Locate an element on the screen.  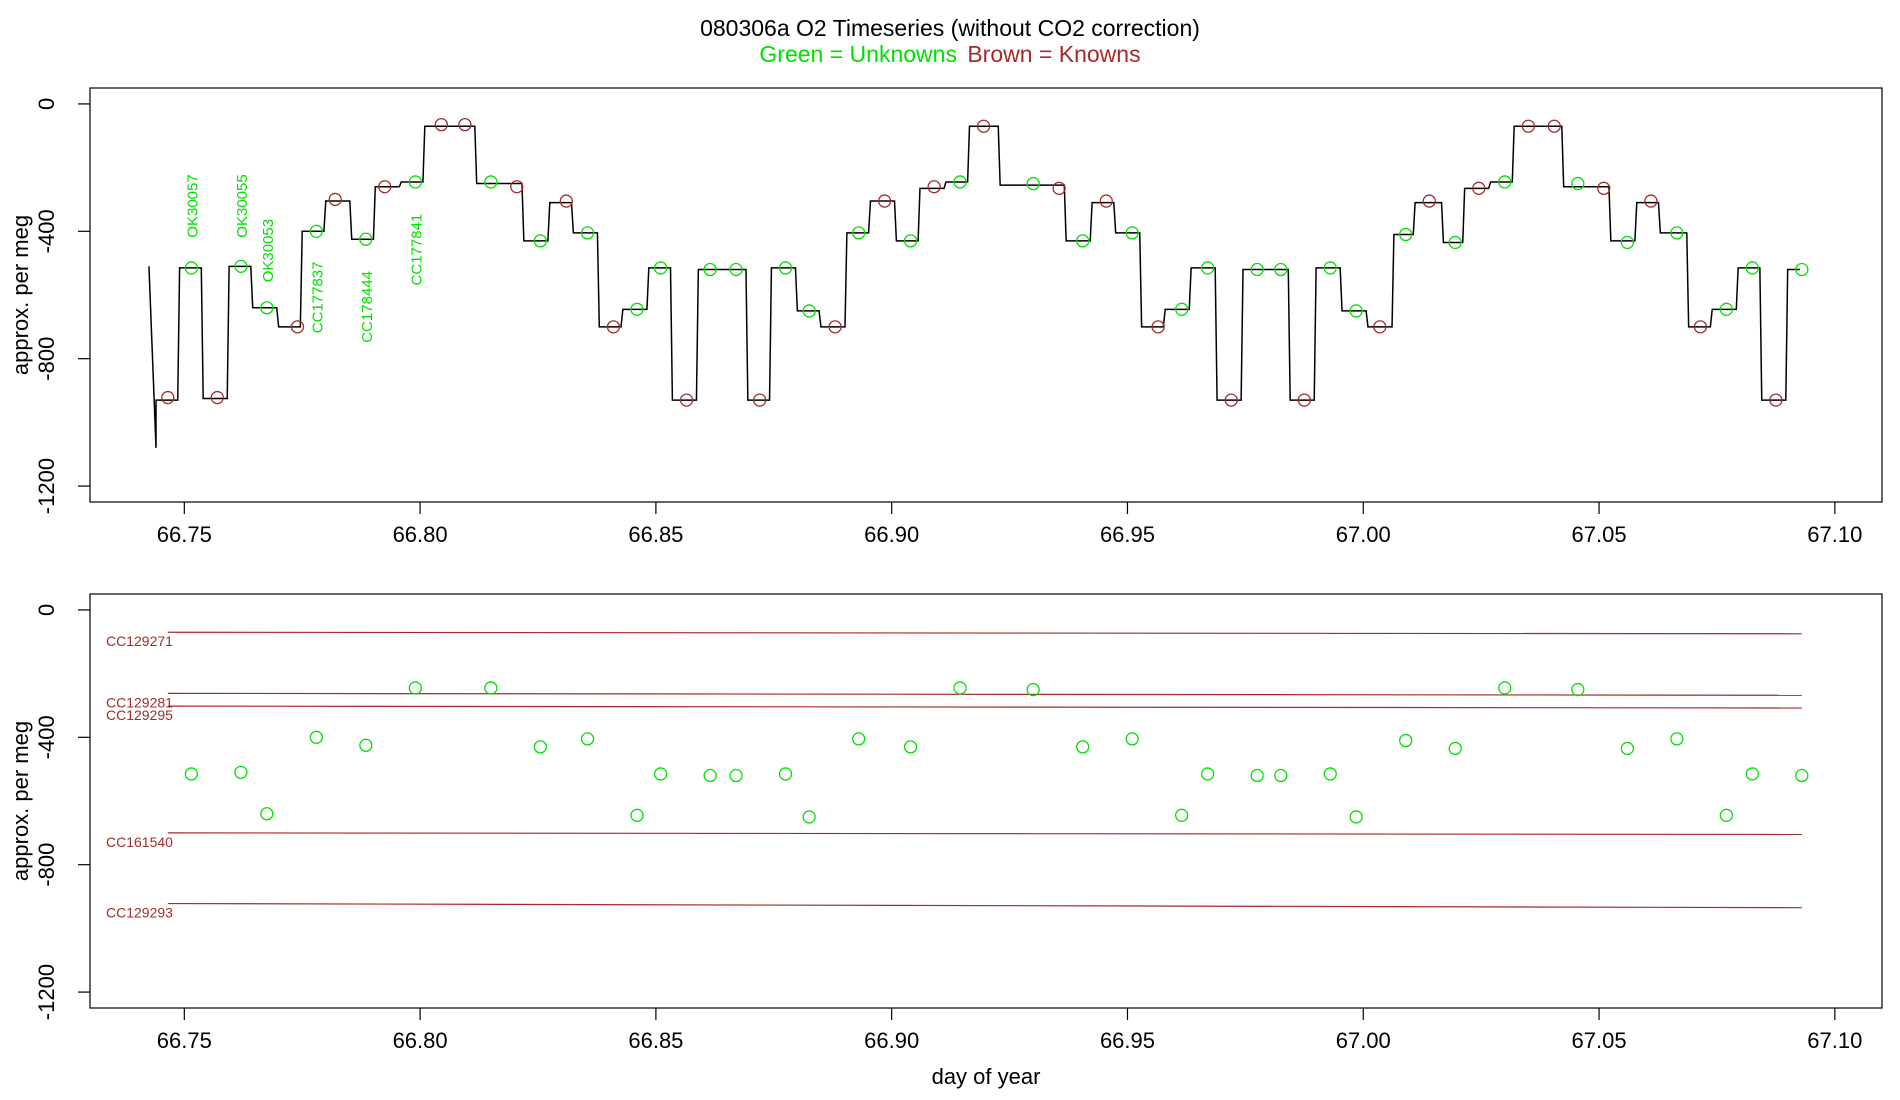
sample-label: OK30053 is located at coordinates (268, 250).